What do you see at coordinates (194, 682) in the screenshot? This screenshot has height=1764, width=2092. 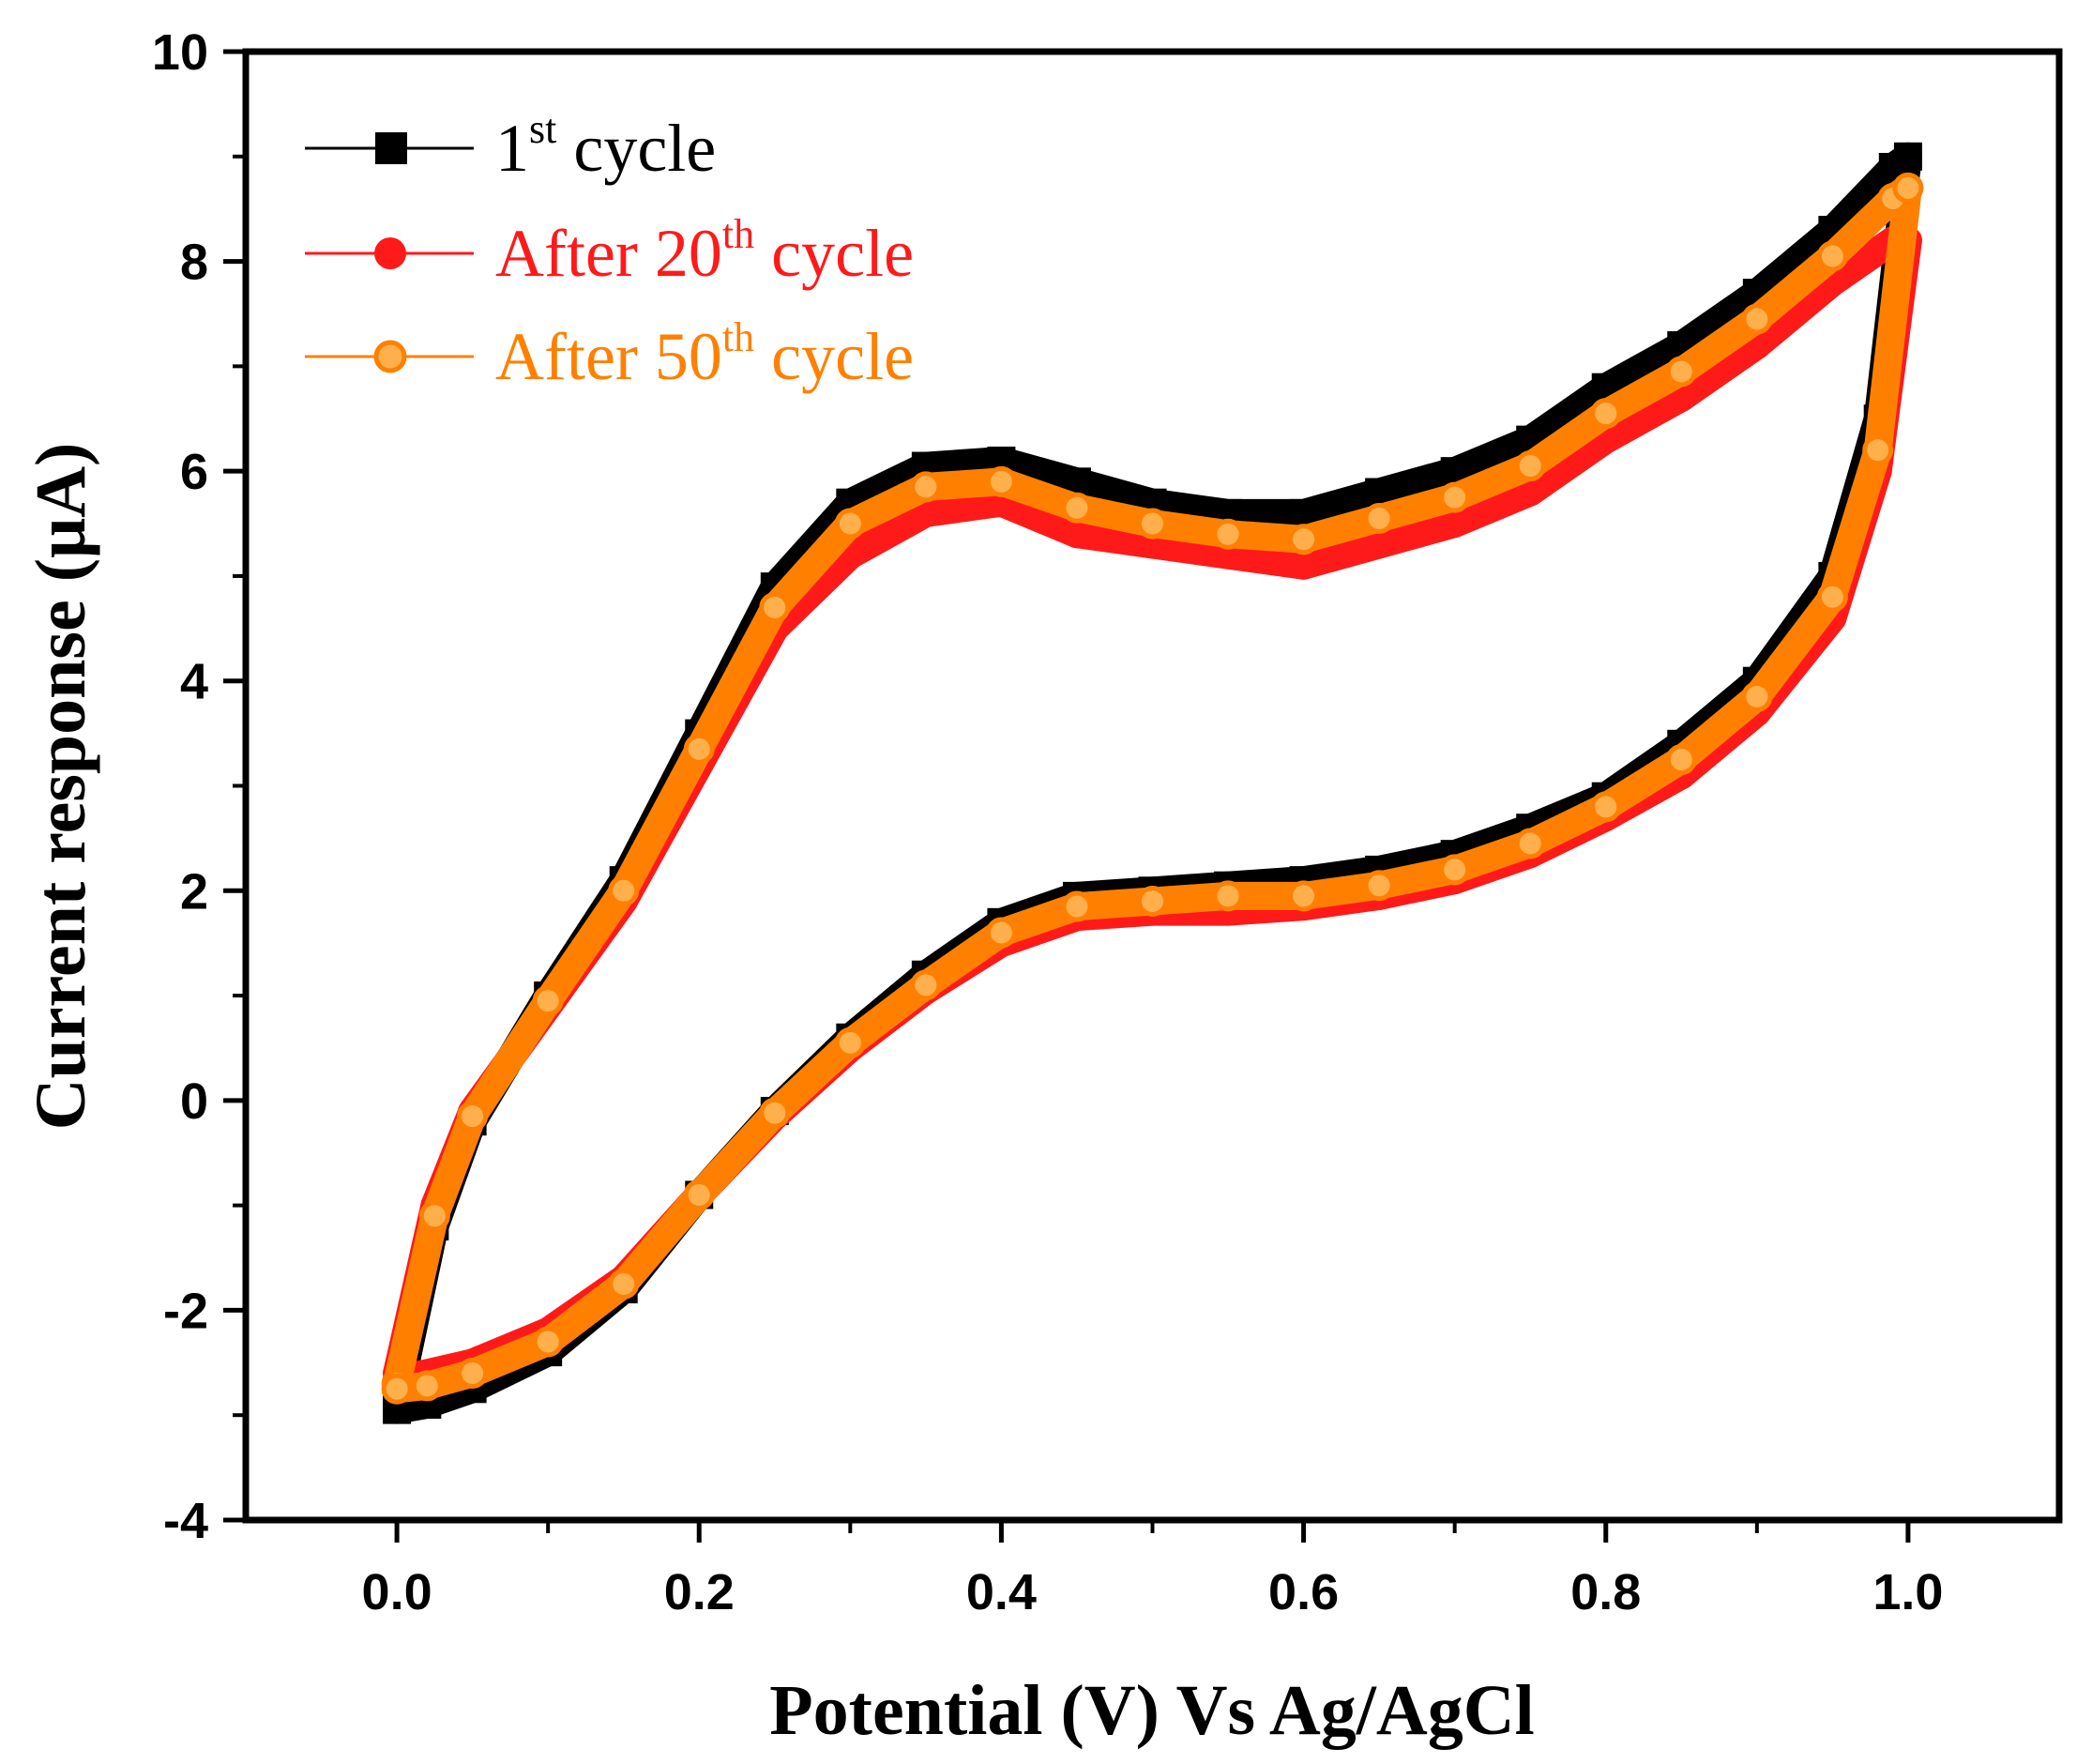 I see `y-tick-label: 4` at bounding box center [194, 682].